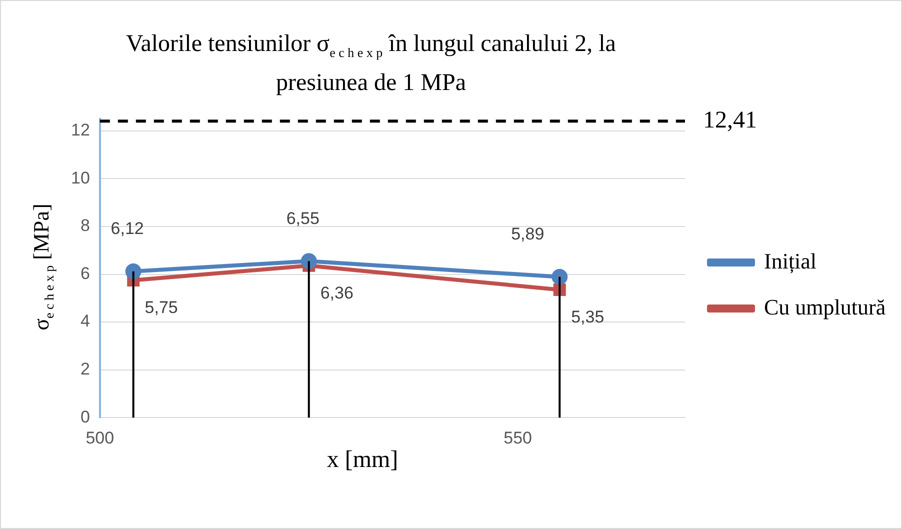  What do you see at coordinates (85, 416) in the screenshot?
I see `y-tick-label: 0` at bounding box center [85, 416].